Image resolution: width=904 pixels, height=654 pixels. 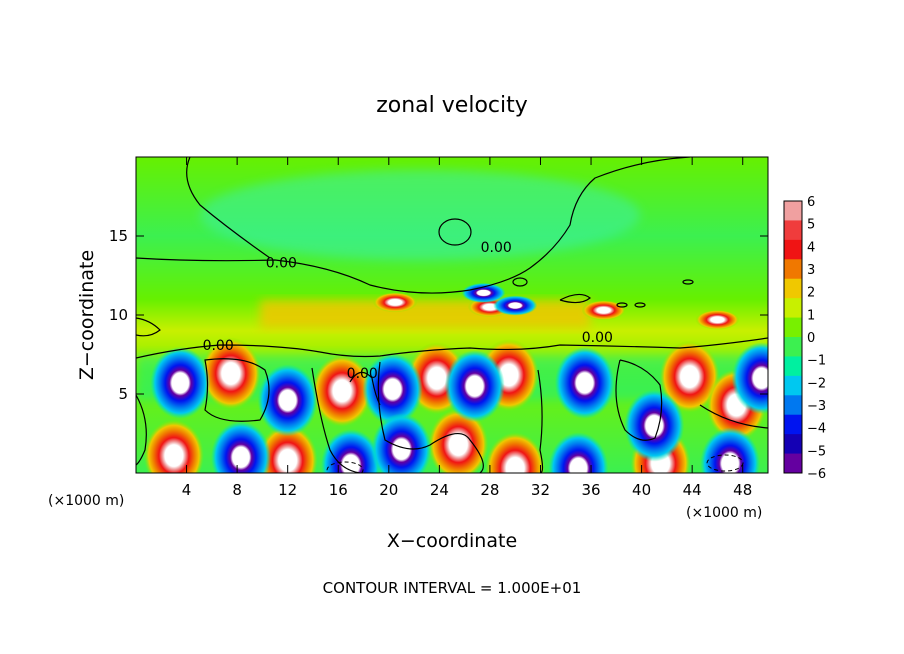 What do you see at coordinates (345, 467) in the screenshot?
I see `dashed-negative-contour` at bounding box center [345, 467].